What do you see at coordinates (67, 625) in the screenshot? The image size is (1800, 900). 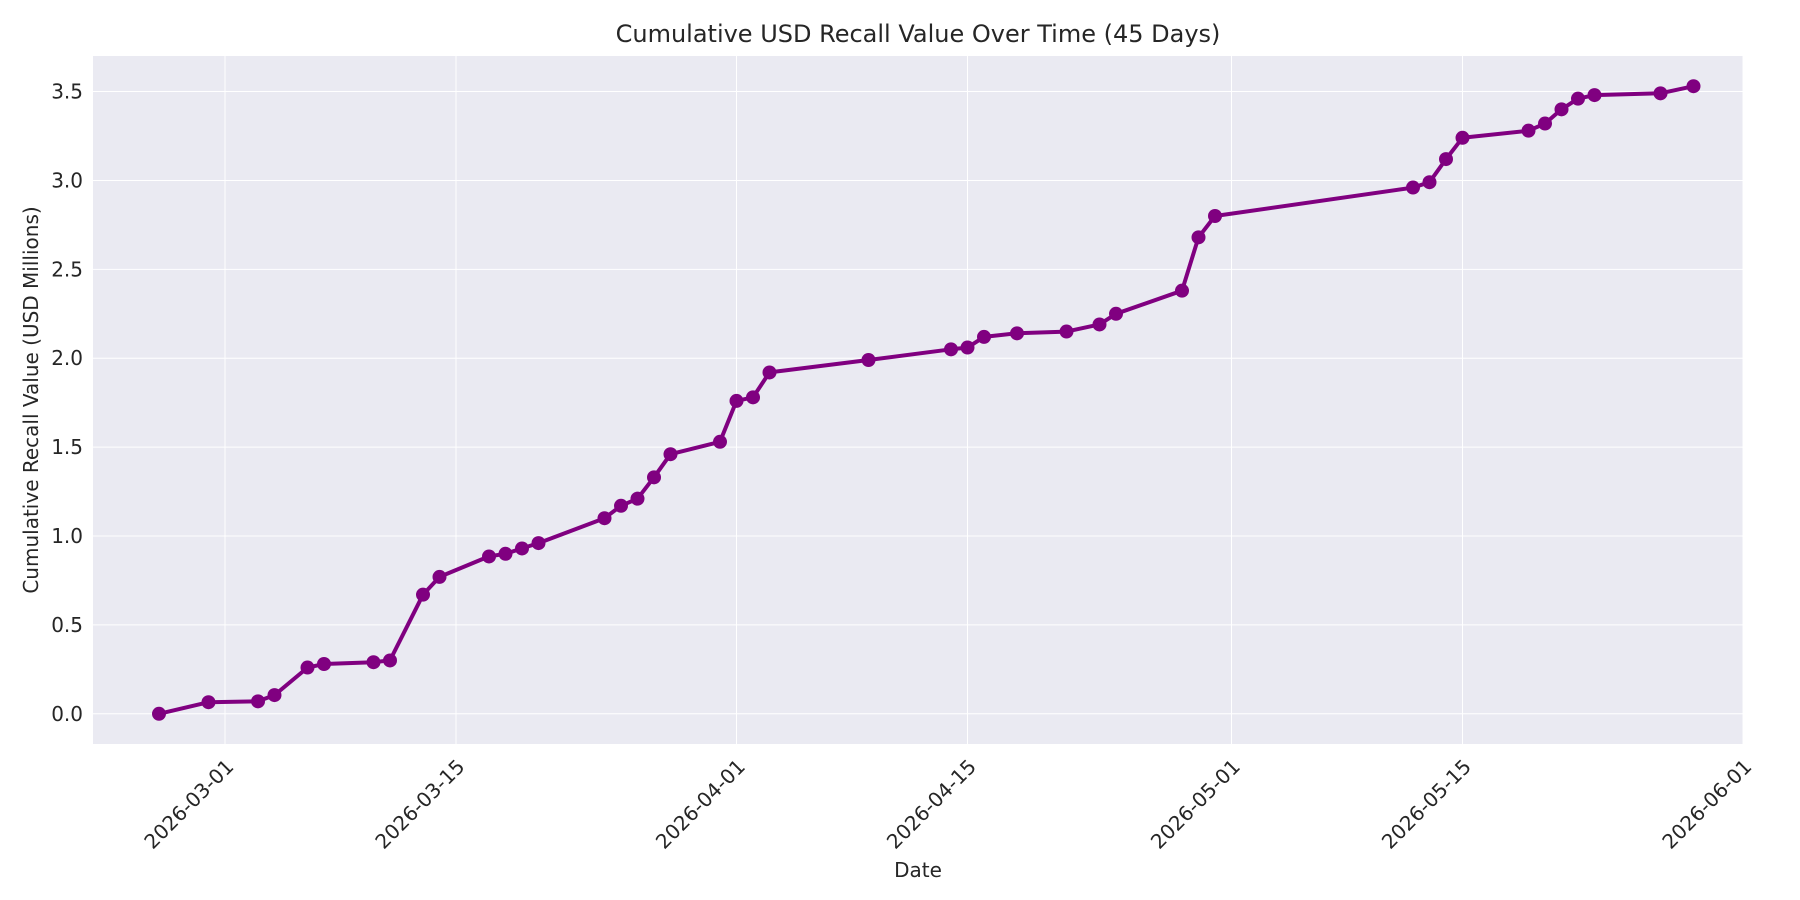 I see `y-tick-label: 0.5` at bounding box center [67, 625].